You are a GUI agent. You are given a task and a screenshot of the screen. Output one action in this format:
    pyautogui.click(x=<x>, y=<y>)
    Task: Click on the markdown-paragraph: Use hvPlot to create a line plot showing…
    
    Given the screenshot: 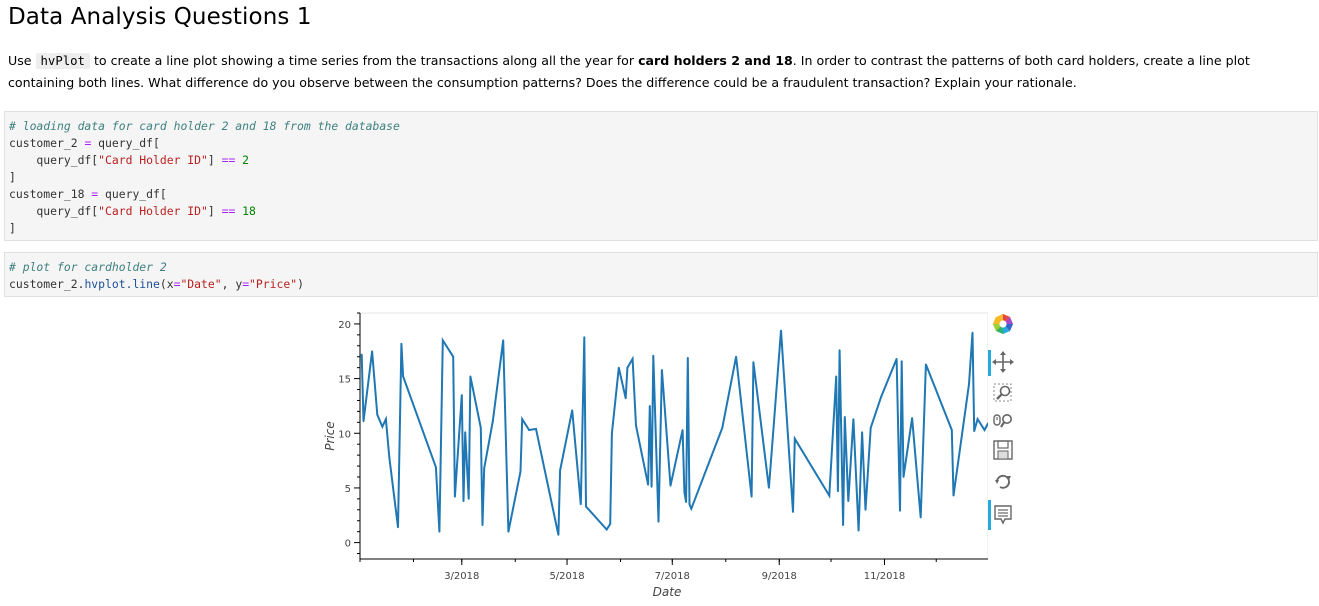 What is the action you would take?
    pyautogui.click(x=658, y=72)
    